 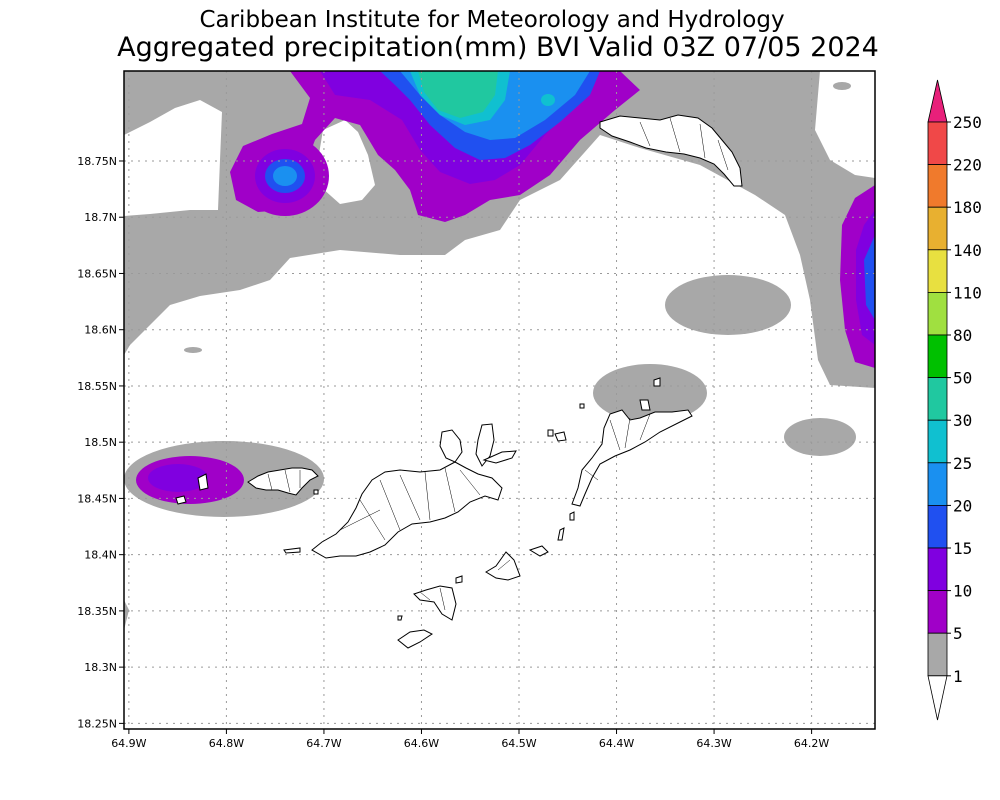 What do you see at coordinates (100, 330) in the screenshot?
I see `lat-tick-label: 18.6N` at bounding box center [100, 330].